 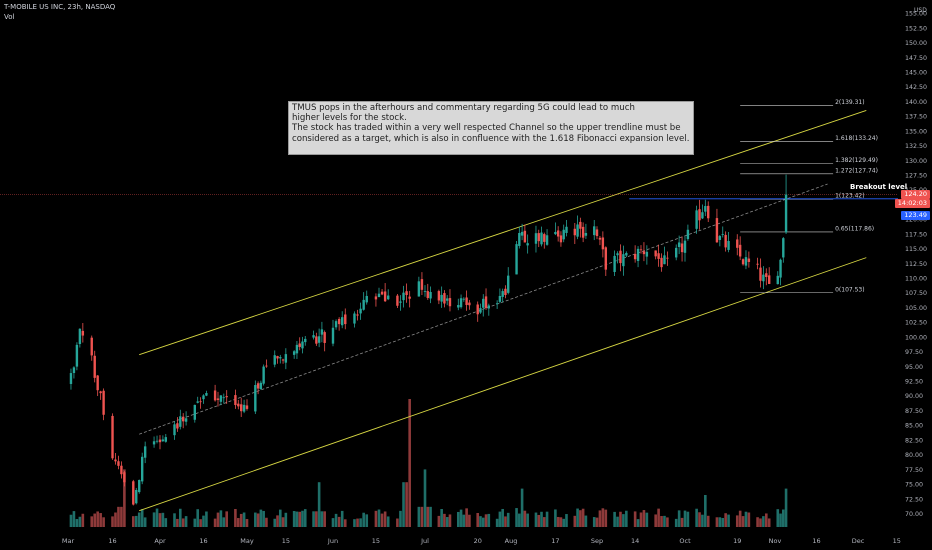 I want to click on fib-level-label: 1(123.42), so click(x=850, y=196).